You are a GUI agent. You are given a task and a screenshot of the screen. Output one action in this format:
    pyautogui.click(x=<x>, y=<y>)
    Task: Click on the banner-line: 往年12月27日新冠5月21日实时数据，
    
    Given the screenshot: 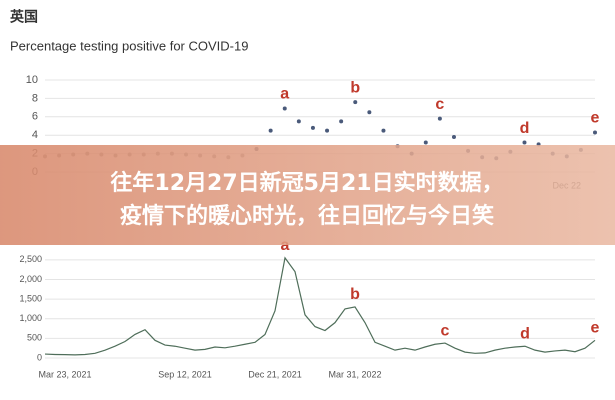 What is the action you would take?
    pyautogui.click(x=306, y=183)
    